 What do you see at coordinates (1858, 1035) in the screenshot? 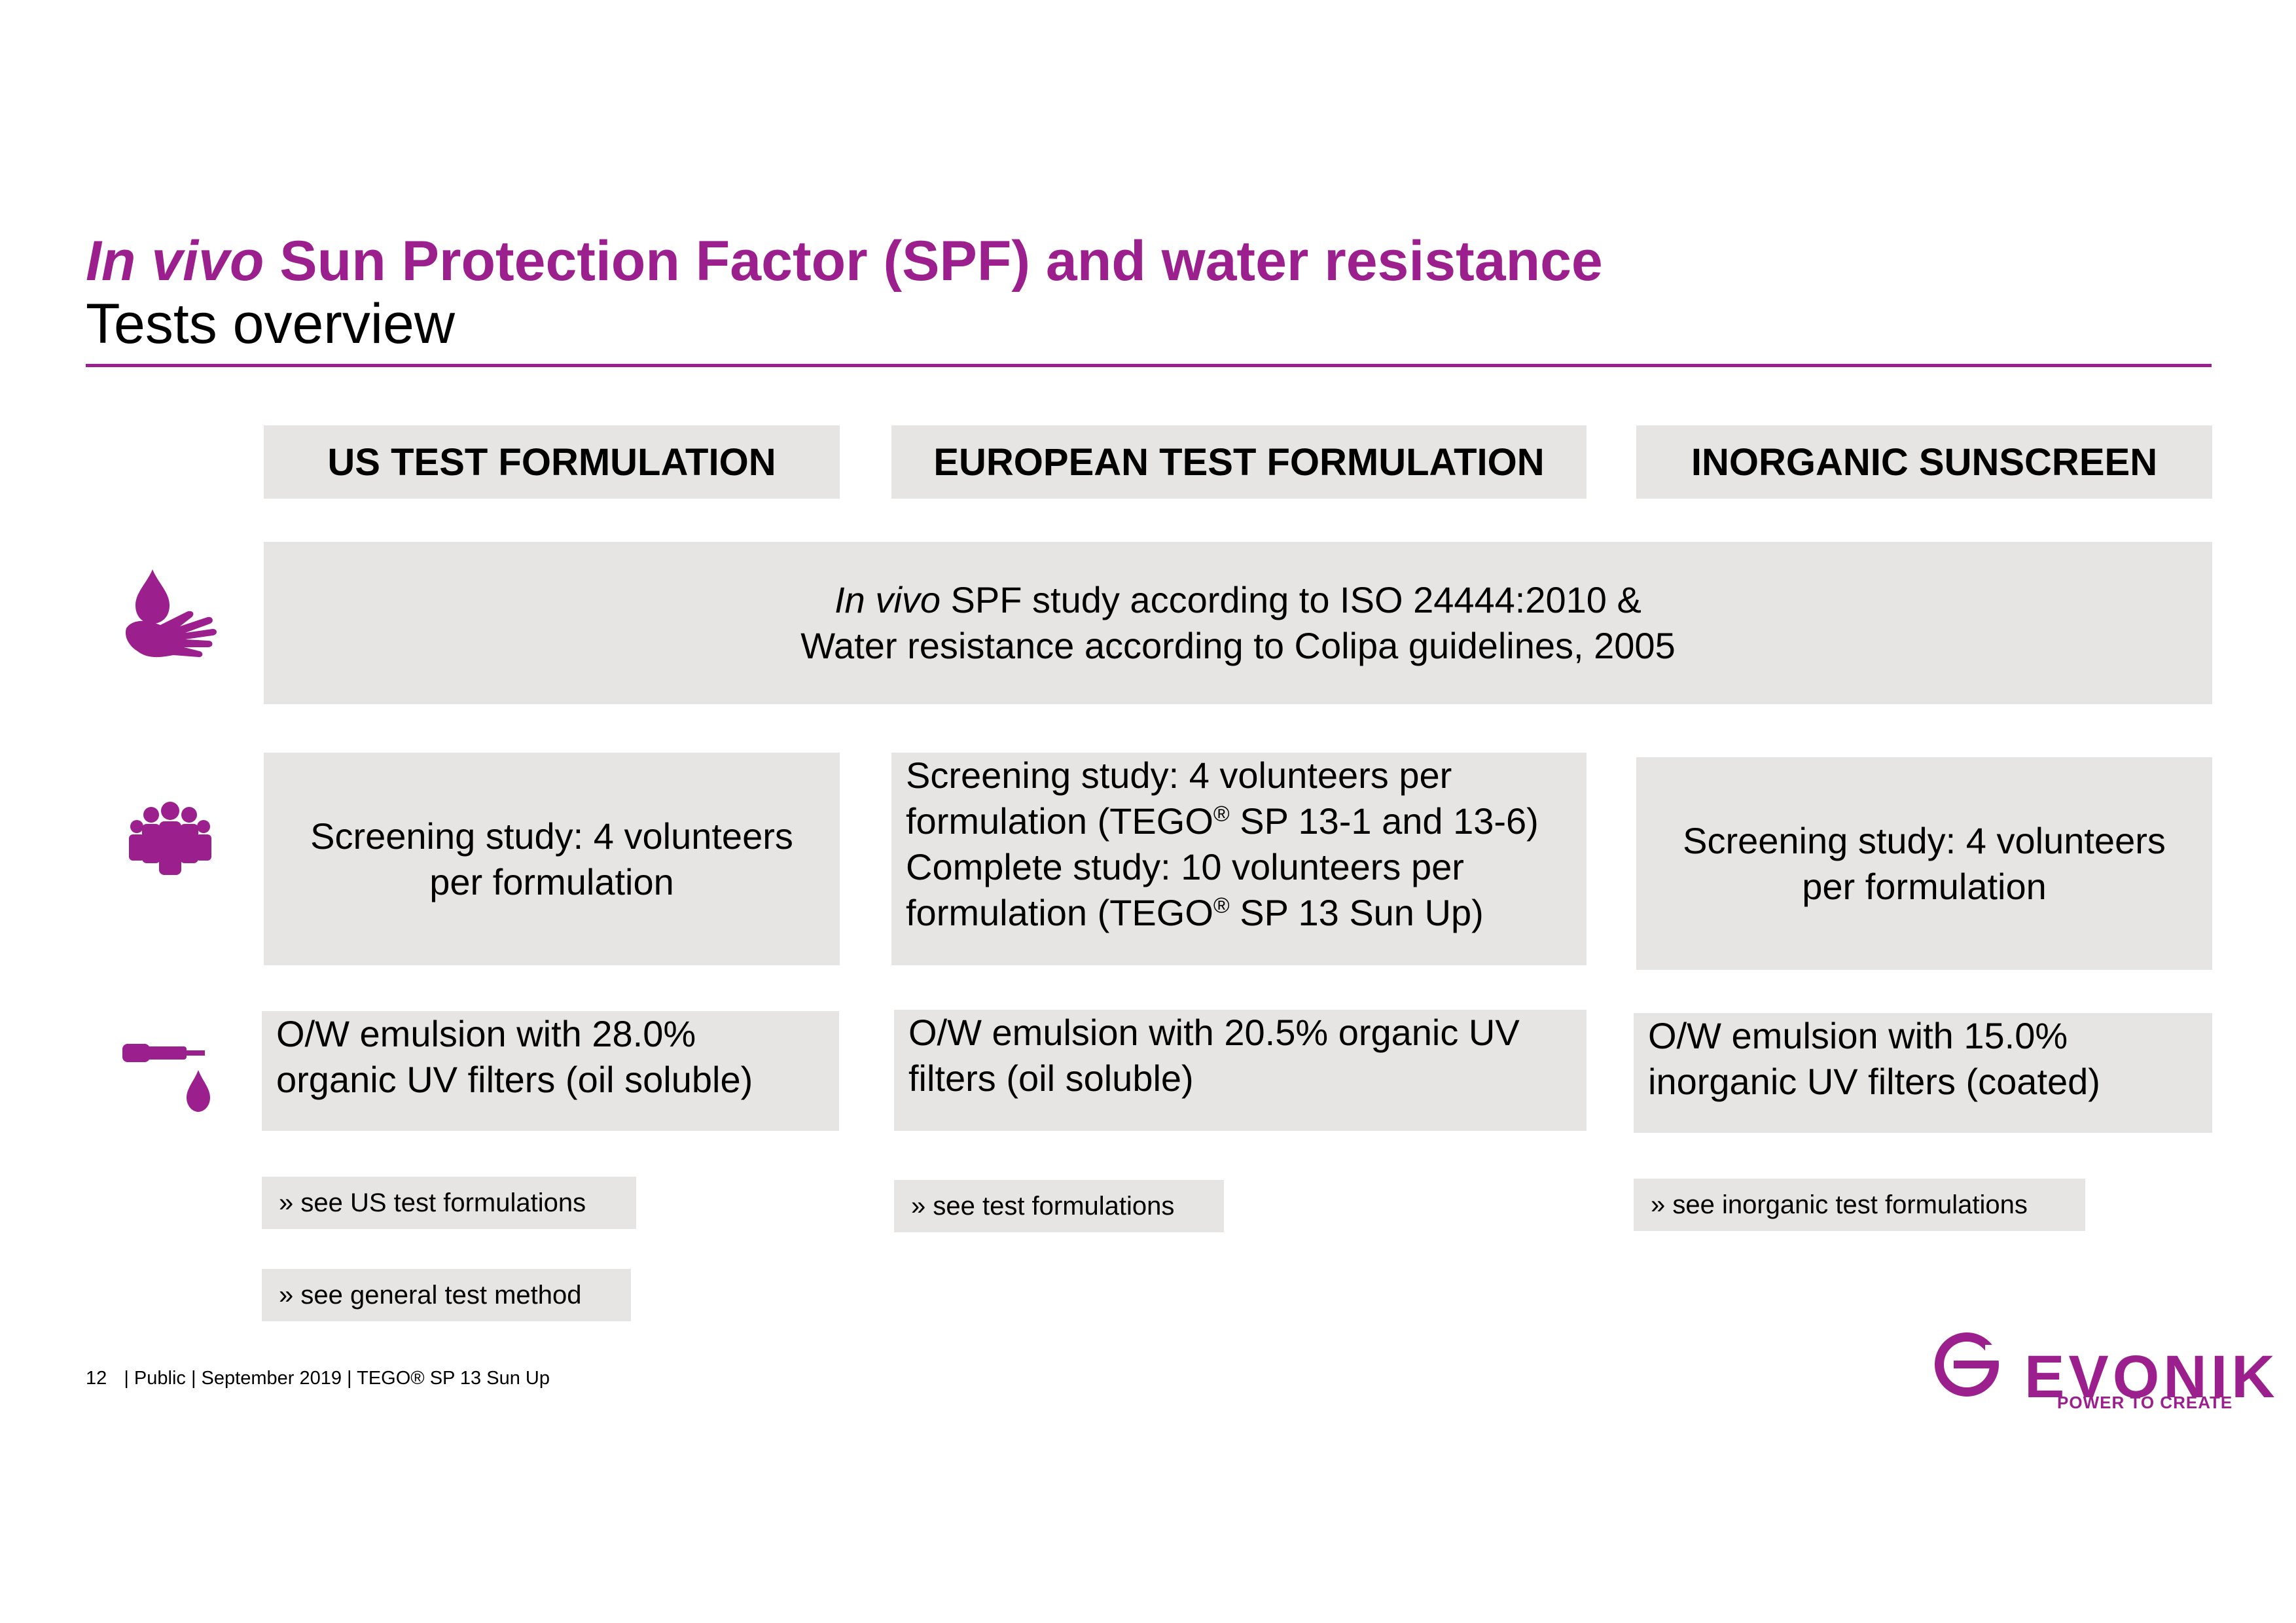
I see `inorganic-emulsion-line1: O/W emulsion with 15.0%` at bounding box center [1858, 1035].